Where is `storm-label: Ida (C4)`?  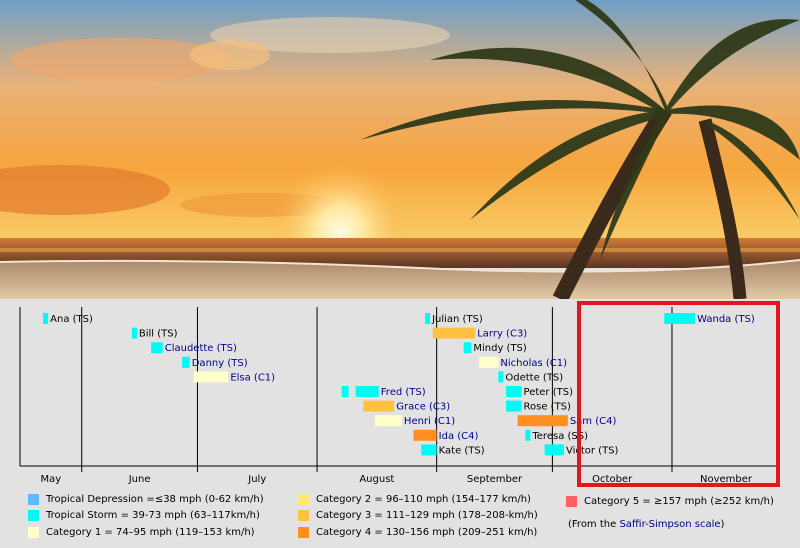 storm-label: Ida (C4) is located at coordinates (459, 436).